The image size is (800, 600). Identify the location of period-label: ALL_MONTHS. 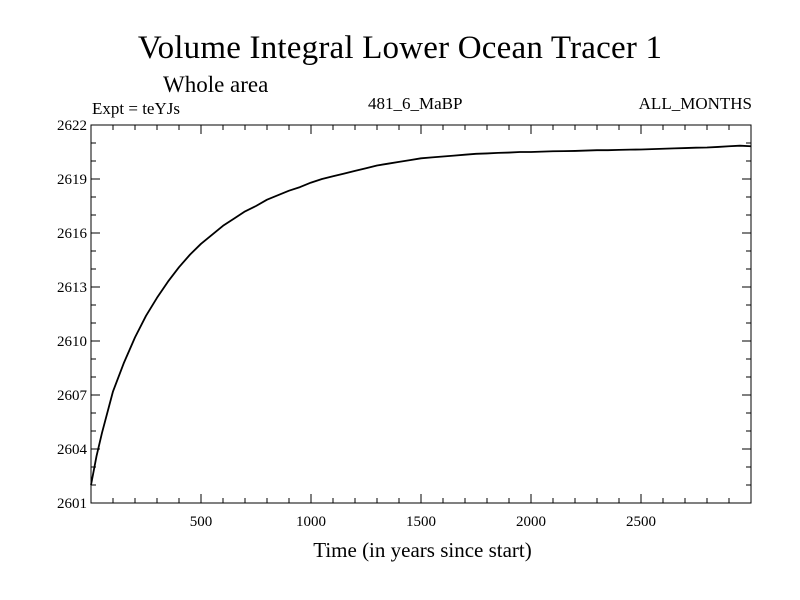
(695, 103).